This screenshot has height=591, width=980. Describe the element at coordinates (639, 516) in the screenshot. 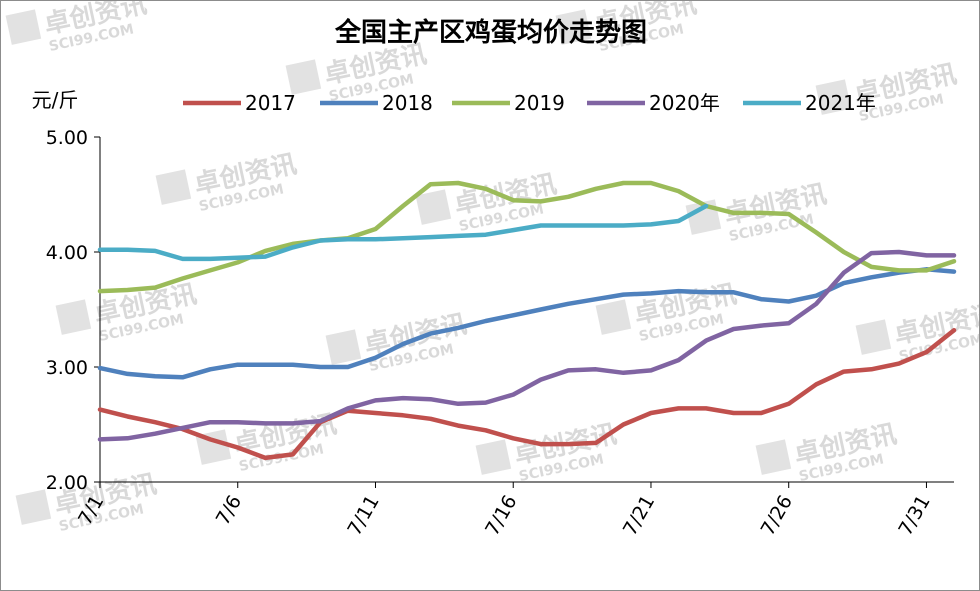

I see `x-tick-label: 7/21` at that location.